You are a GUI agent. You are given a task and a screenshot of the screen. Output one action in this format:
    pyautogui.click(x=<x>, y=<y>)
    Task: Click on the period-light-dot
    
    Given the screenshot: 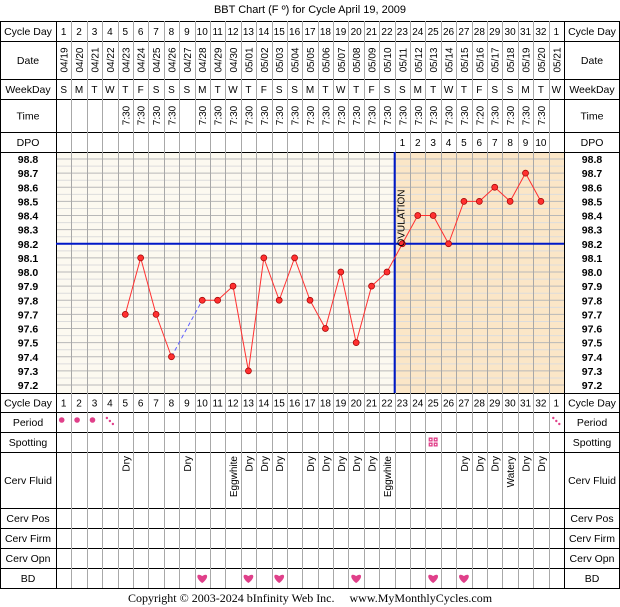 What is the action you would take?
    pyautogui.click(x=110, y=421)
    